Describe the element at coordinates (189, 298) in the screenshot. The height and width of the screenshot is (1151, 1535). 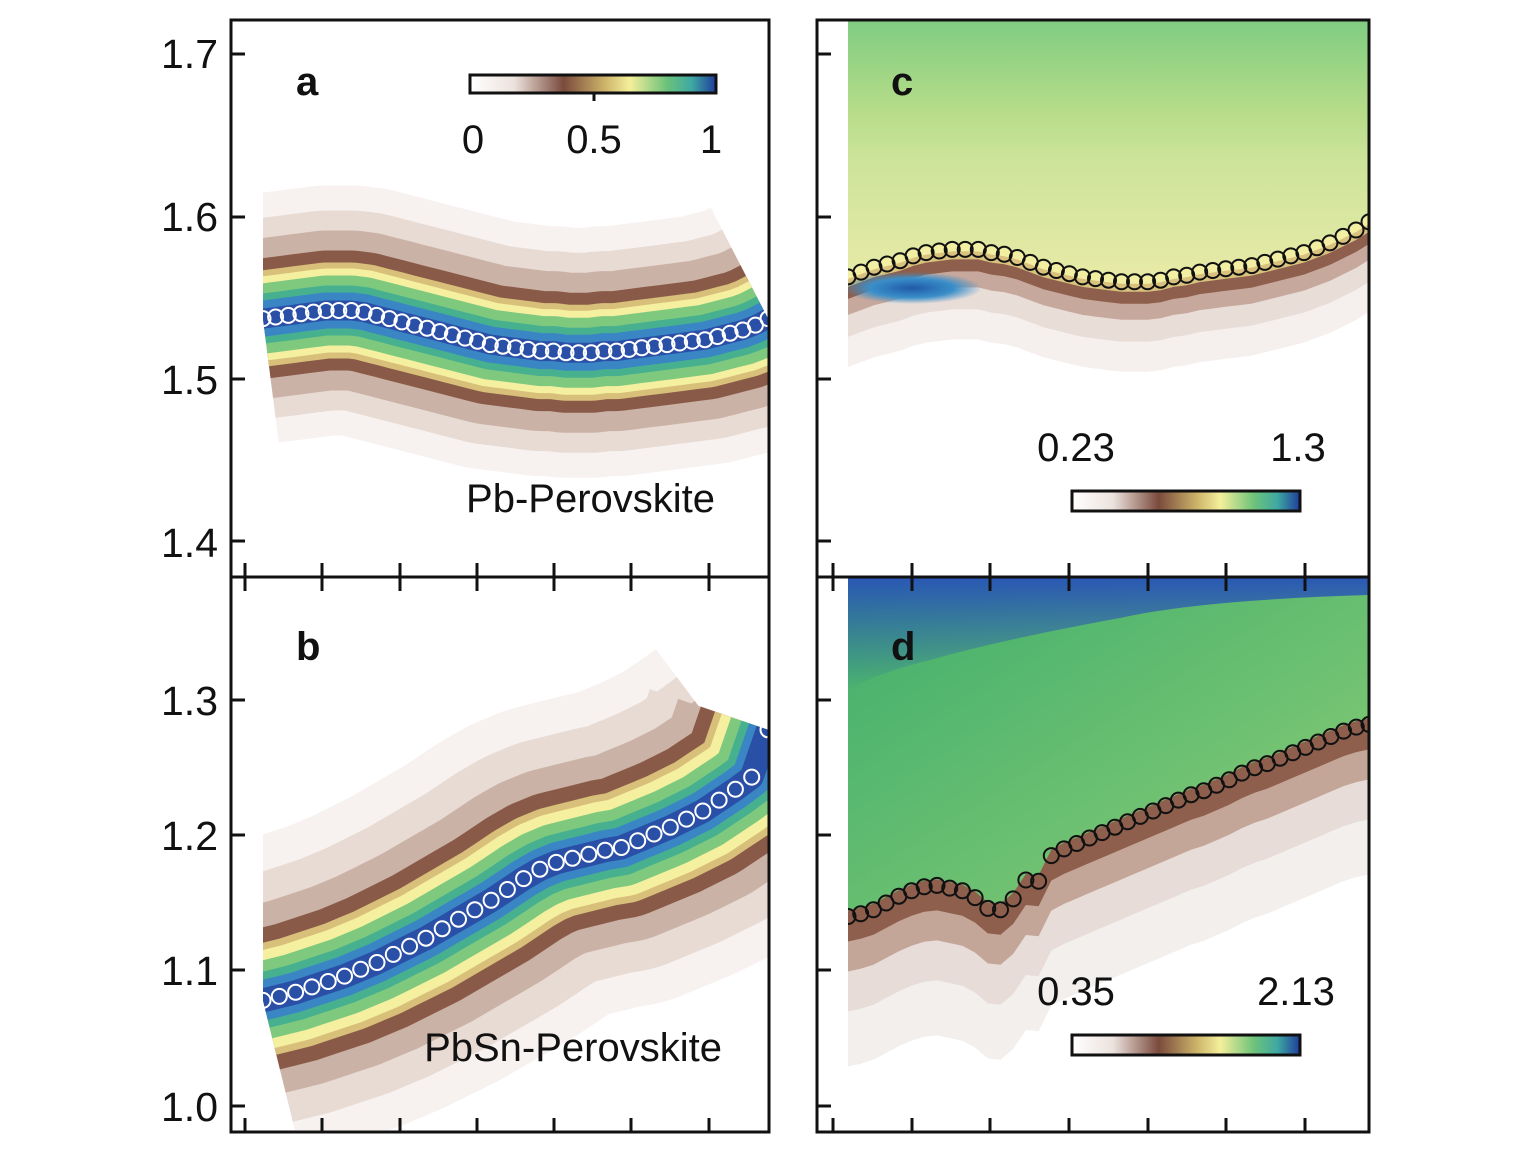
I see `y-axis-a: 1.7 1.6 1.5 1.4` at that location.